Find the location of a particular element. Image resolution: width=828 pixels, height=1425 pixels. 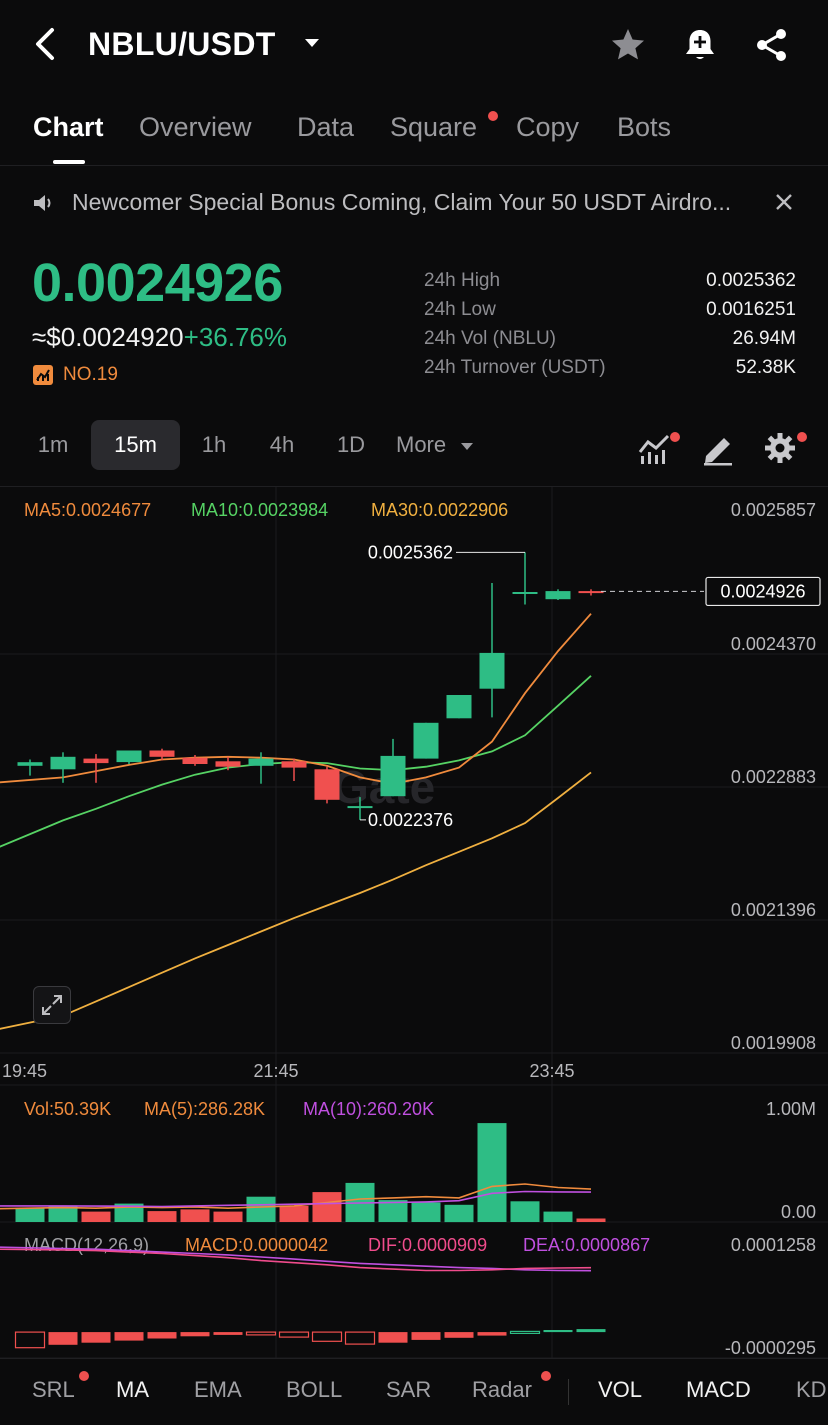

indicator-sar: SAR is located at coordinates (409, 1389).